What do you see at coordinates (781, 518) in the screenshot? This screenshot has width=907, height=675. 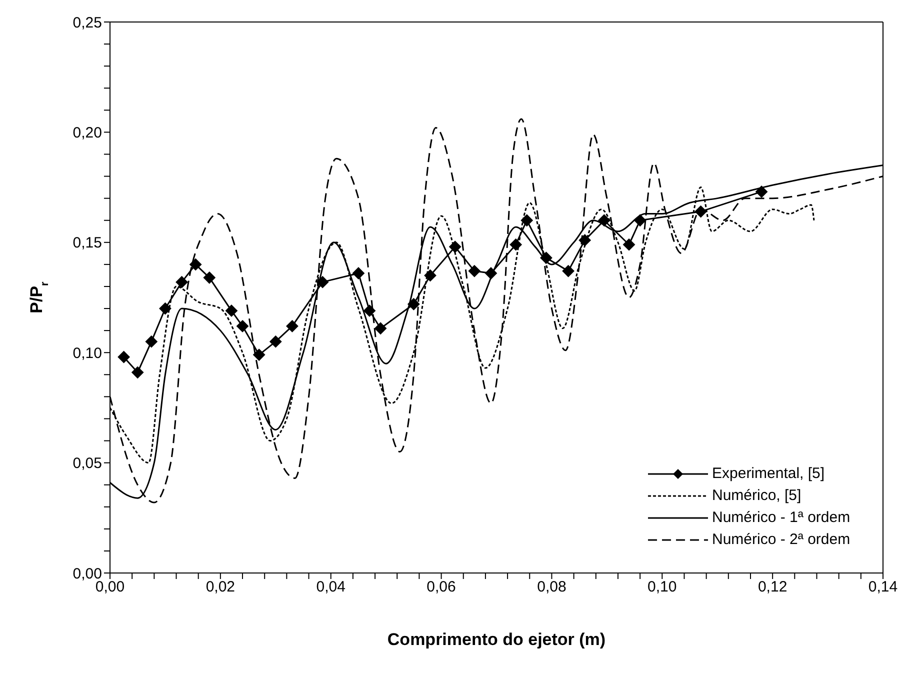 I see `legend-label: Numérico - 1ª ordem` at bounding box center [781, 518].